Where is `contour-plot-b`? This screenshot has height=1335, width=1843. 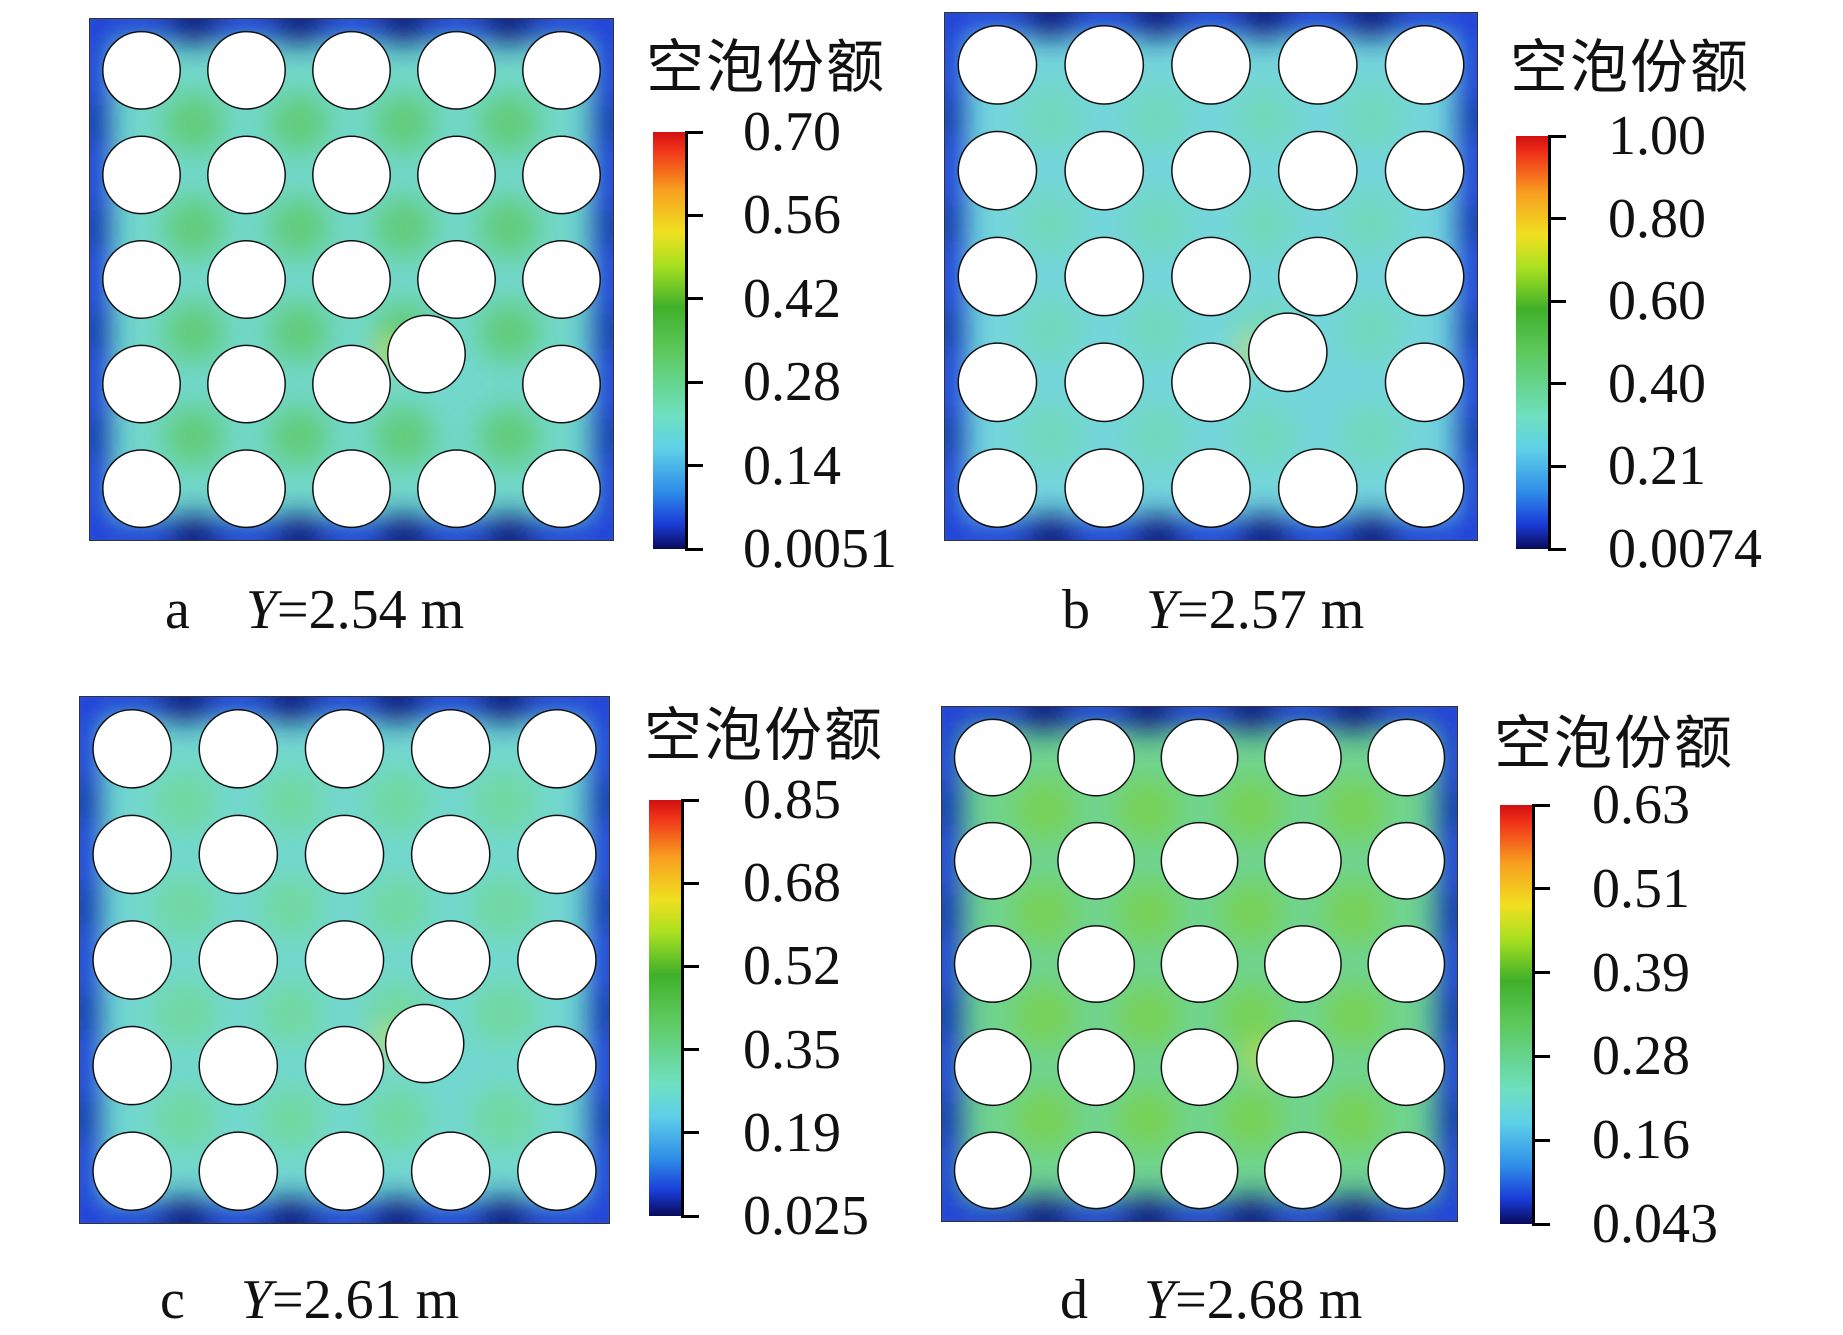
contour-plot-b is located at coordinates (1211, 276).